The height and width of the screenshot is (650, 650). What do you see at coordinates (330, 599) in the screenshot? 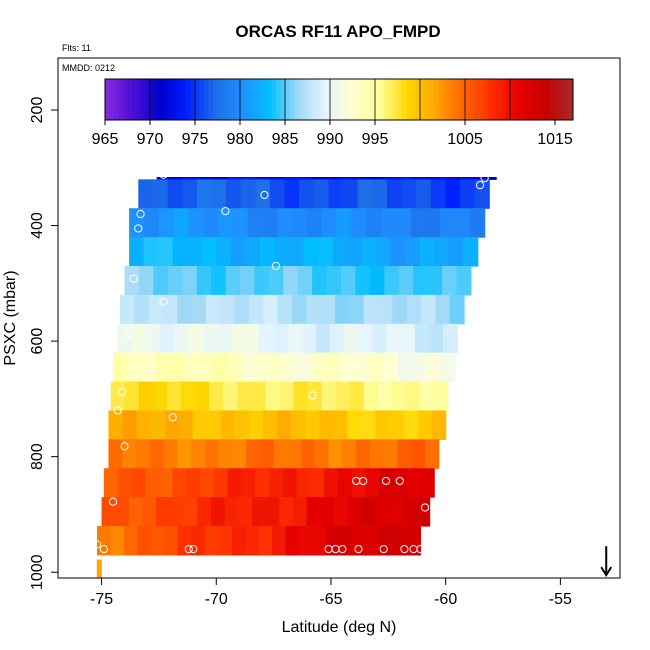
I see `x-tick-label: -65` at bounding box center [330, 599].